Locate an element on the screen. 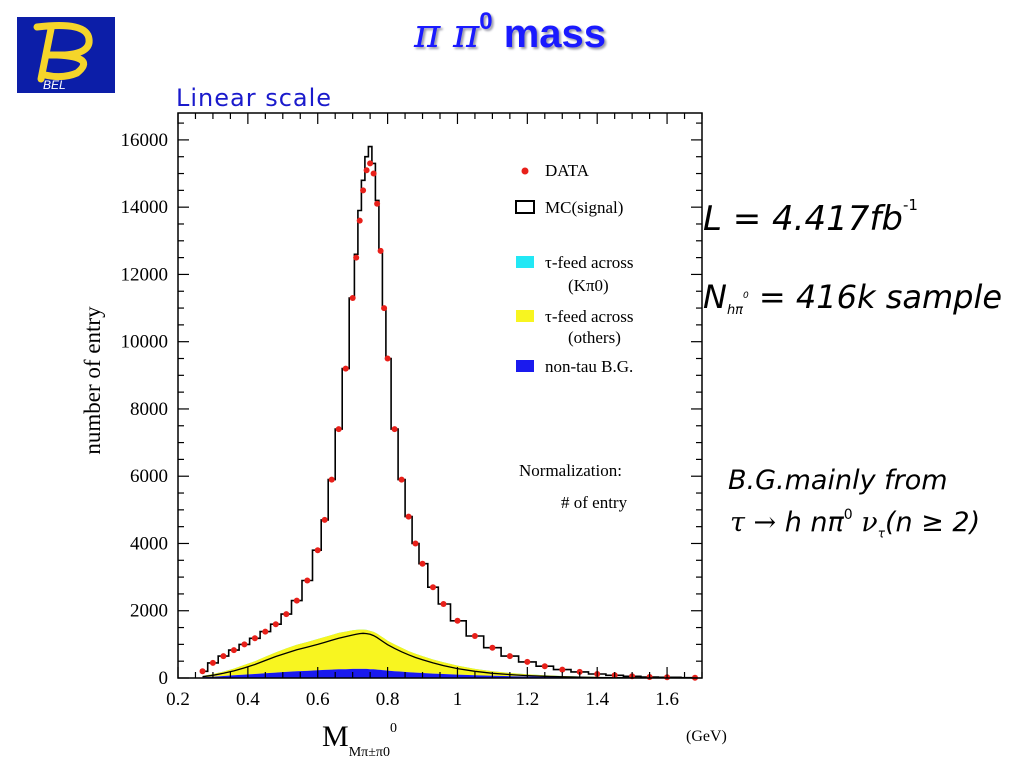 This screenshot has height=768, width=1024. bg-note-line1: B.G.mainly from is located at coordinates (838, 480).